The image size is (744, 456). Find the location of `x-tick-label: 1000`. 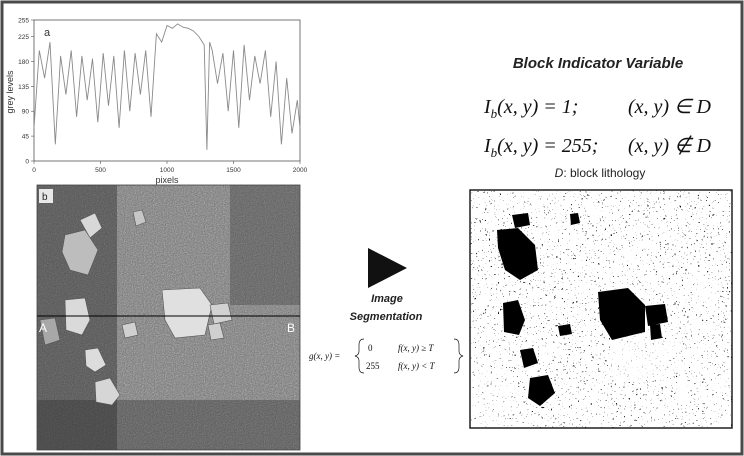

x-tick-label: 1000 is located at coordinates (167, 170).